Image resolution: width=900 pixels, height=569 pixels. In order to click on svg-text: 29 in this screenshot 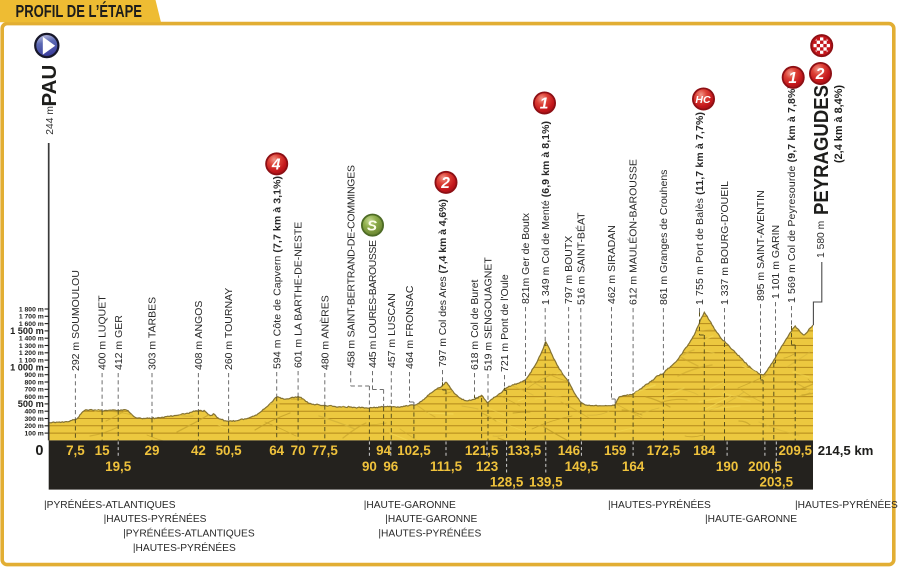, I will do `click(152, 450)`.